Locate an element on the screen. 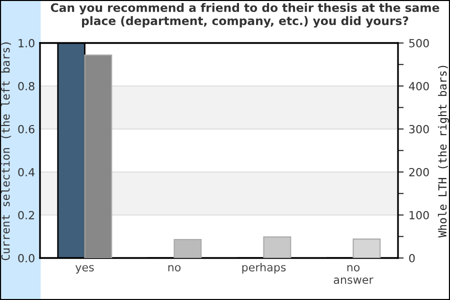  y2-tick-label: 200 is located at coordinates (419, 172).